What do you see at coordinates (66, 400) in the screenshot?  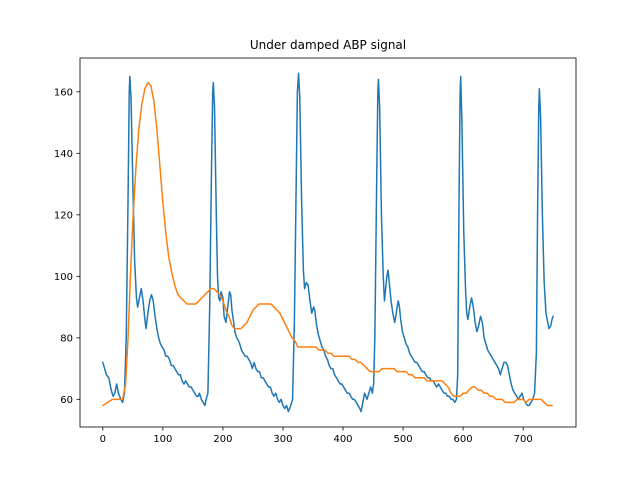 I see `y-tick-label: 60` at bounding box center [66, 400].